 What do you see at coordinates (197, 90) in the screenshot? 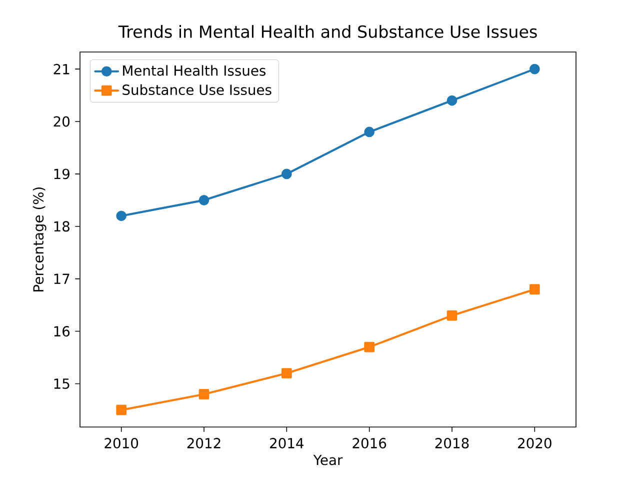
I see `legend-label: Substance Use Issues` at bounding box center [197, 90].